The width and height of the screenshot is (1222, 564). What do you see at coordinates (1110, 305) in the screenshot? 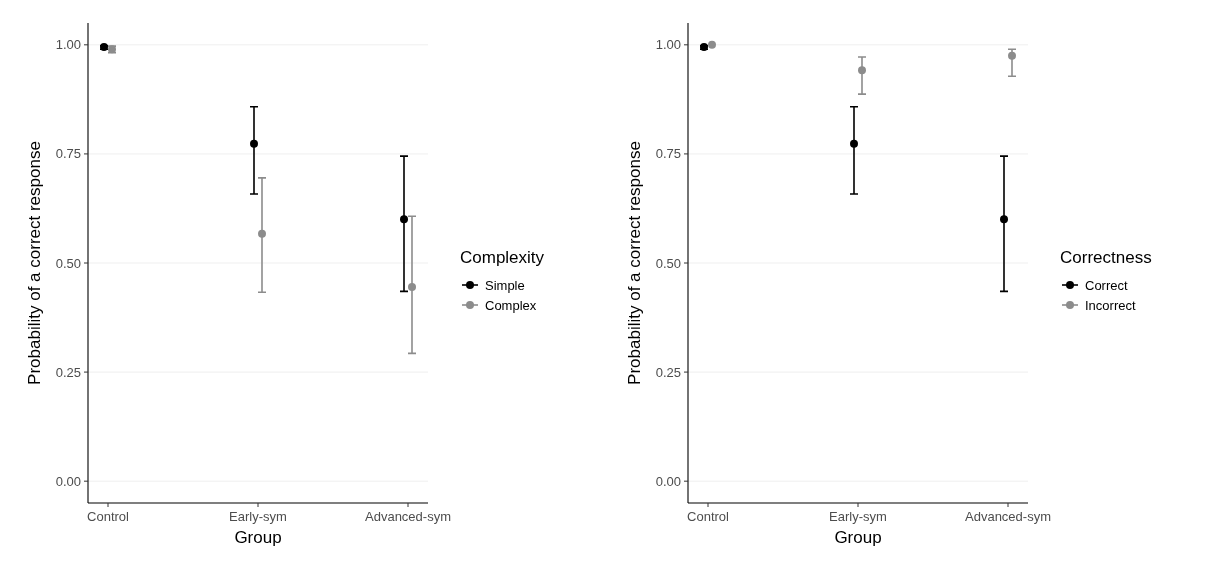
I see `legend-label: Incorrect` at bounding box center [1110, 305].